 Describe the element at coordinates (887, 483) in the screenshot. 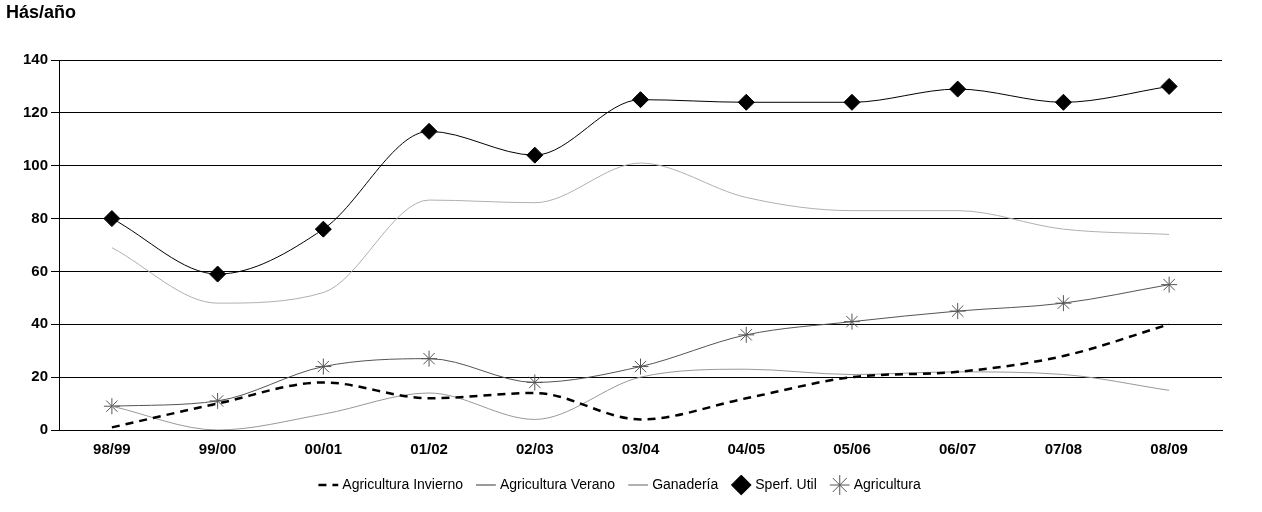

I see `legend-label: Agricultura` at that location.